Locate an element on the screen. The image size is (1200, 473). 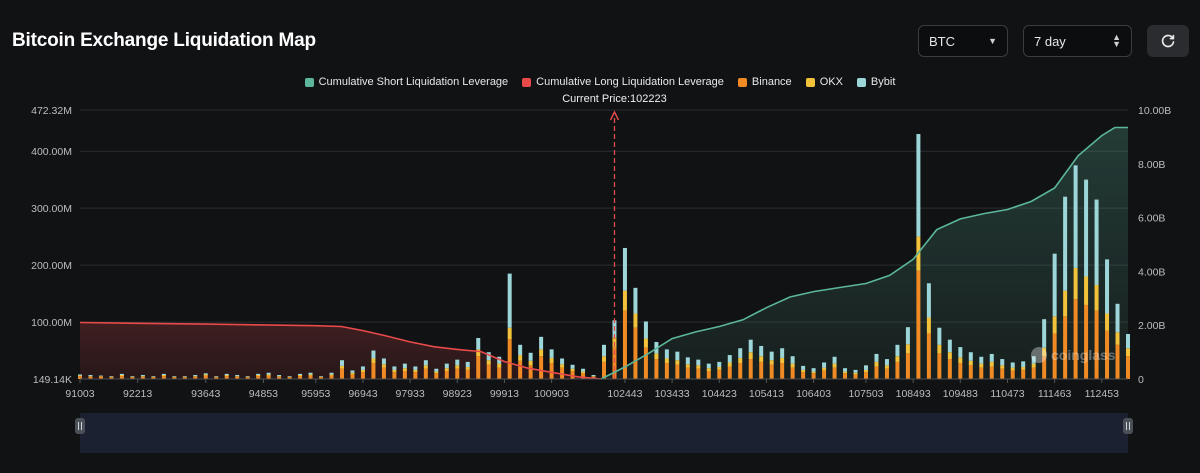
legend-item-binance: Binance is located at coordinates (764, 82).